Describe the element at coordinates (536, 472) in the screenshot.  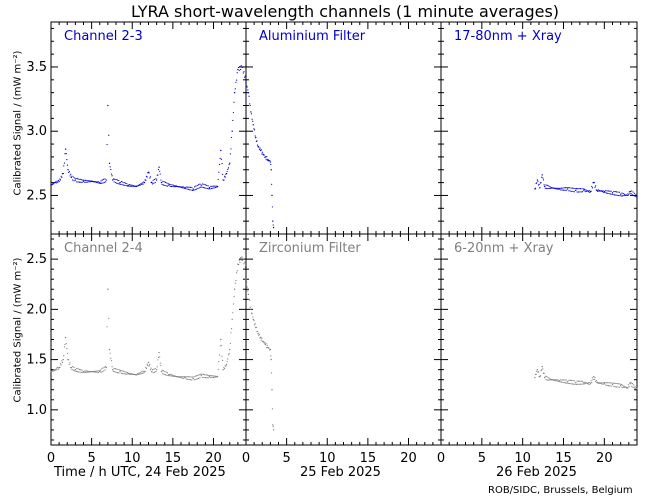
I see `x-axis-label-day3: 26 Feb 2025` at that location.